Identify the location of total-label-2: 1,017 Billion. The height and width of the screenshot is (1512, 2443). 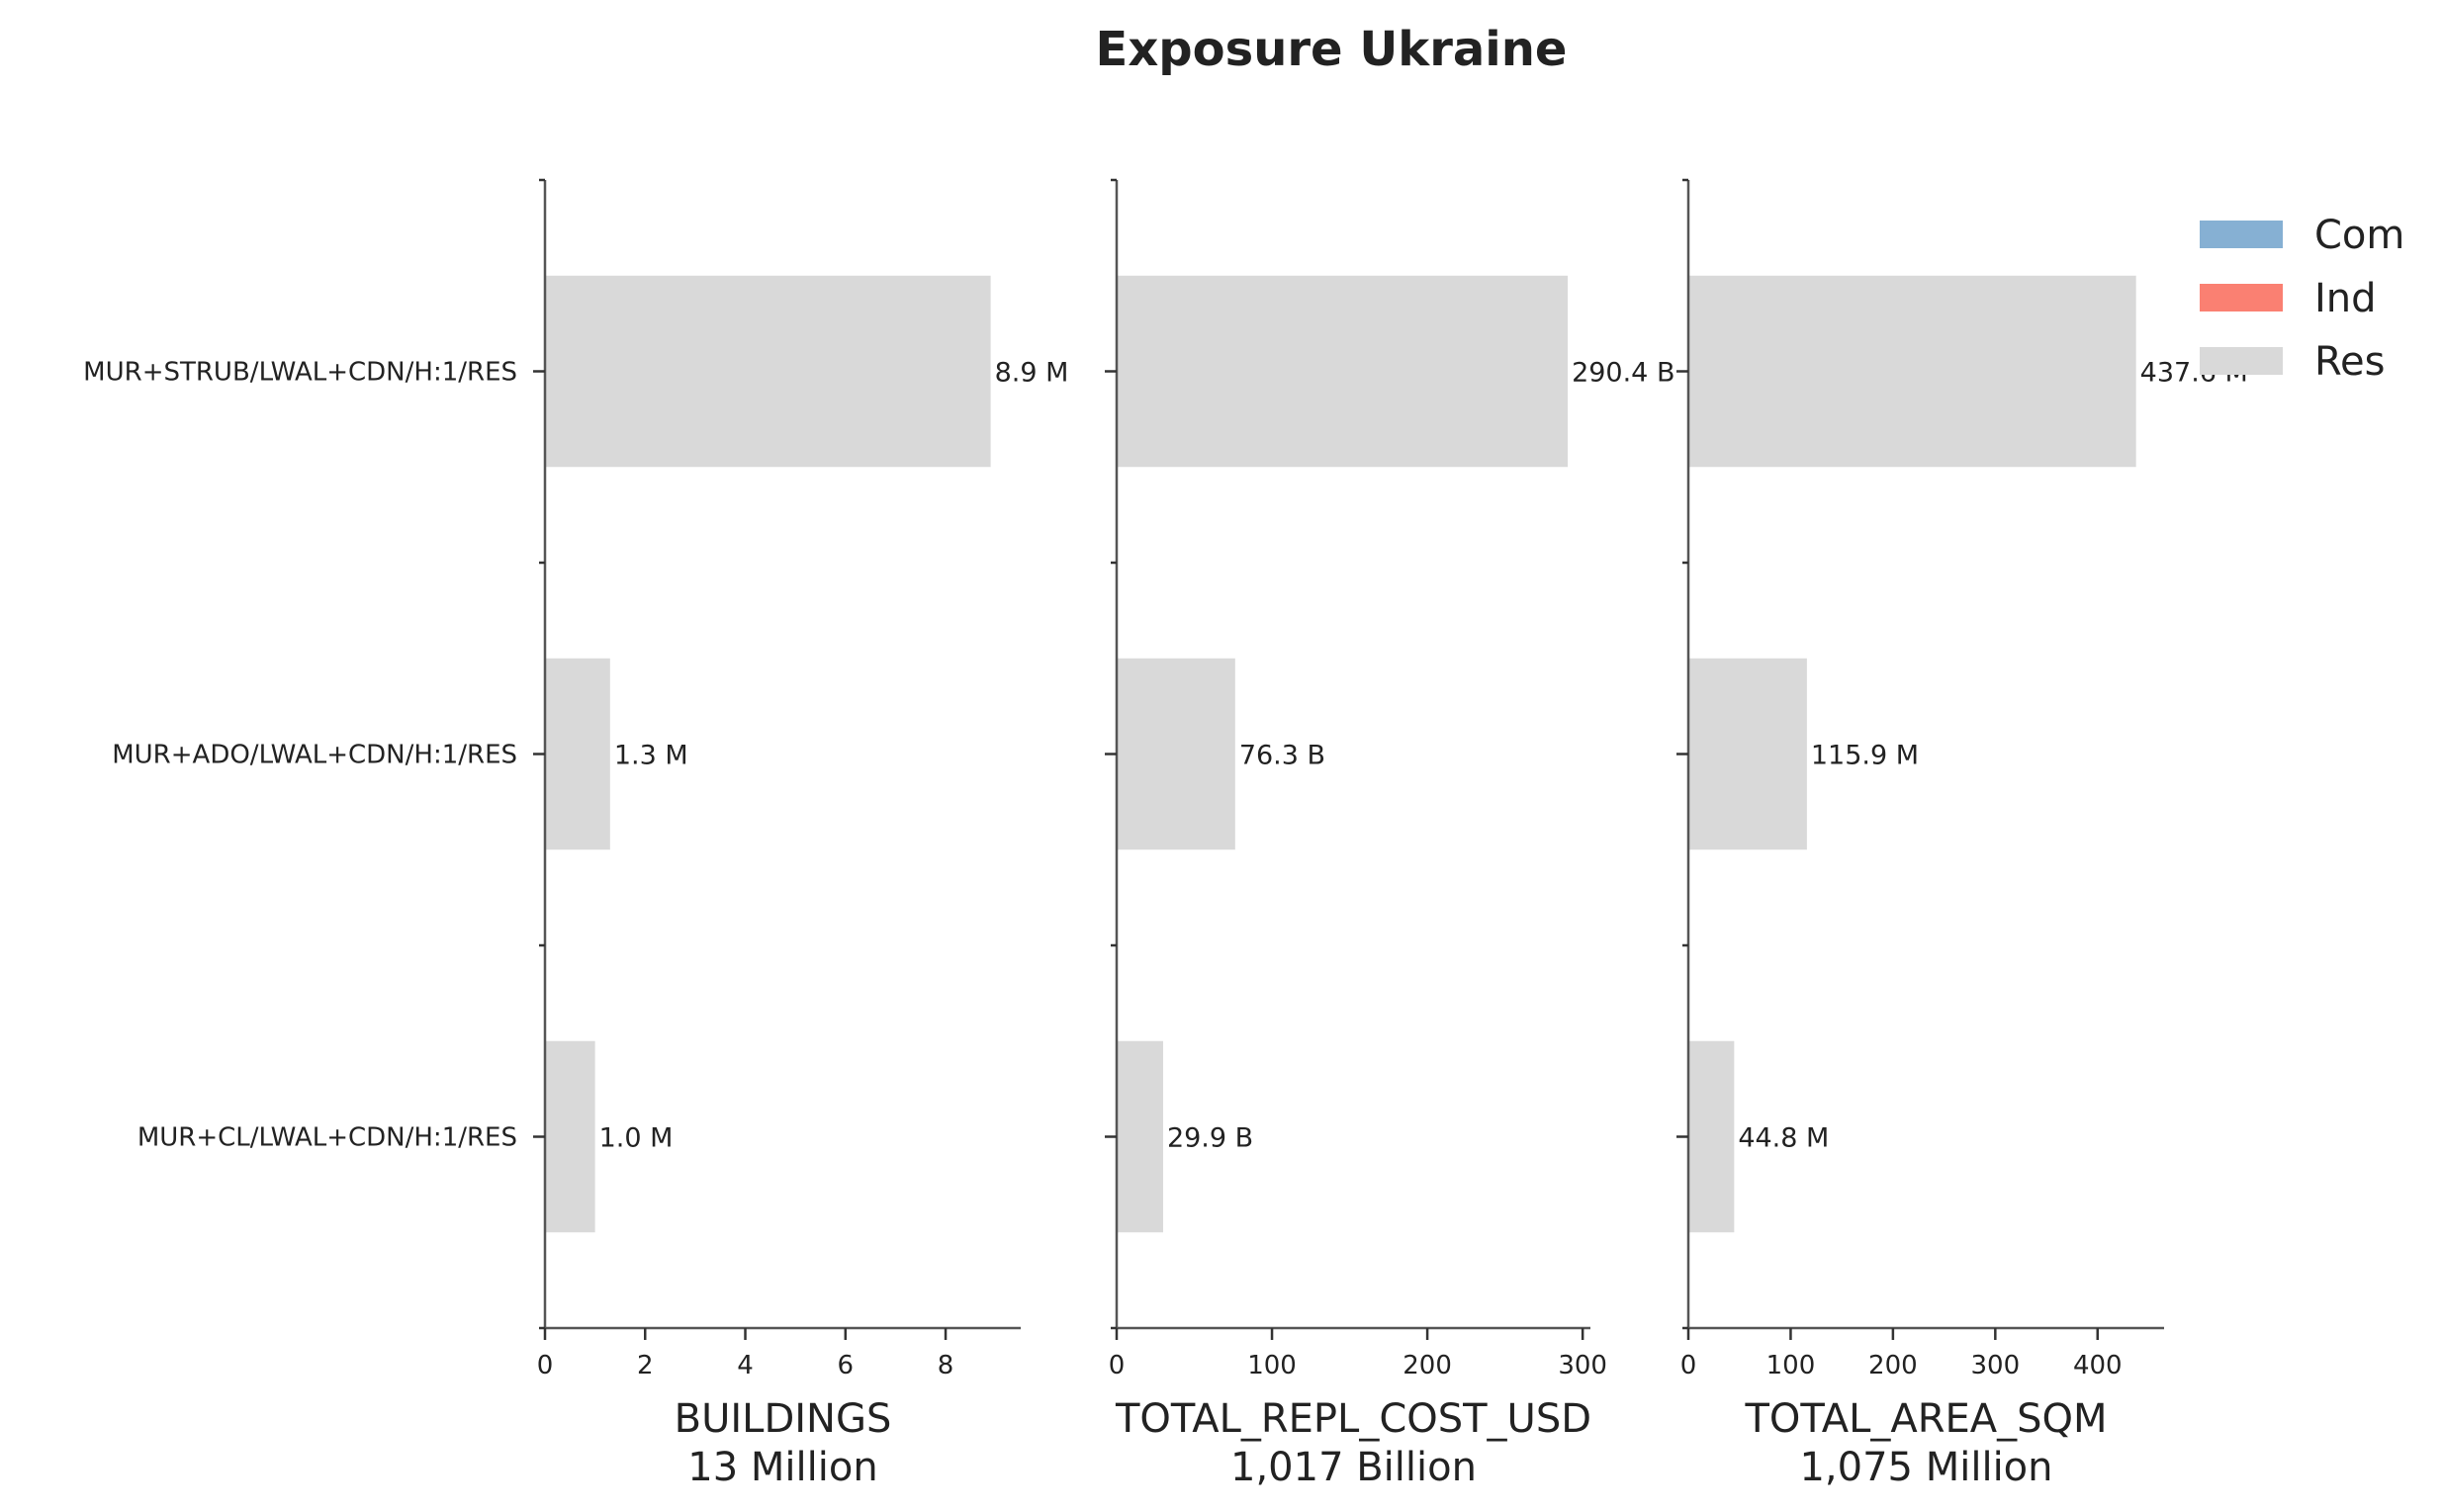
(1353, 1467).